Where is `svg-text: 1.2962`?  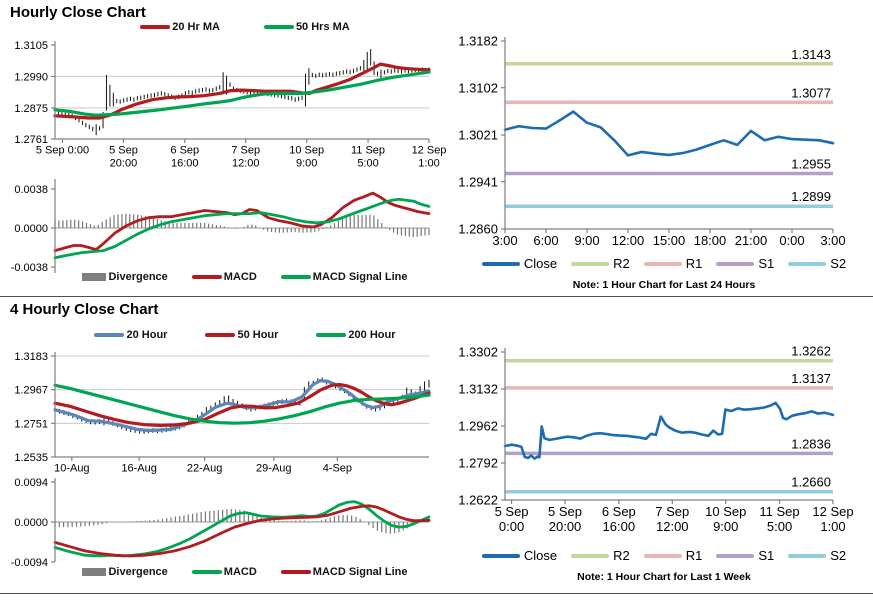 svg-text: 1.2962 is located at coordinates (478, 426).